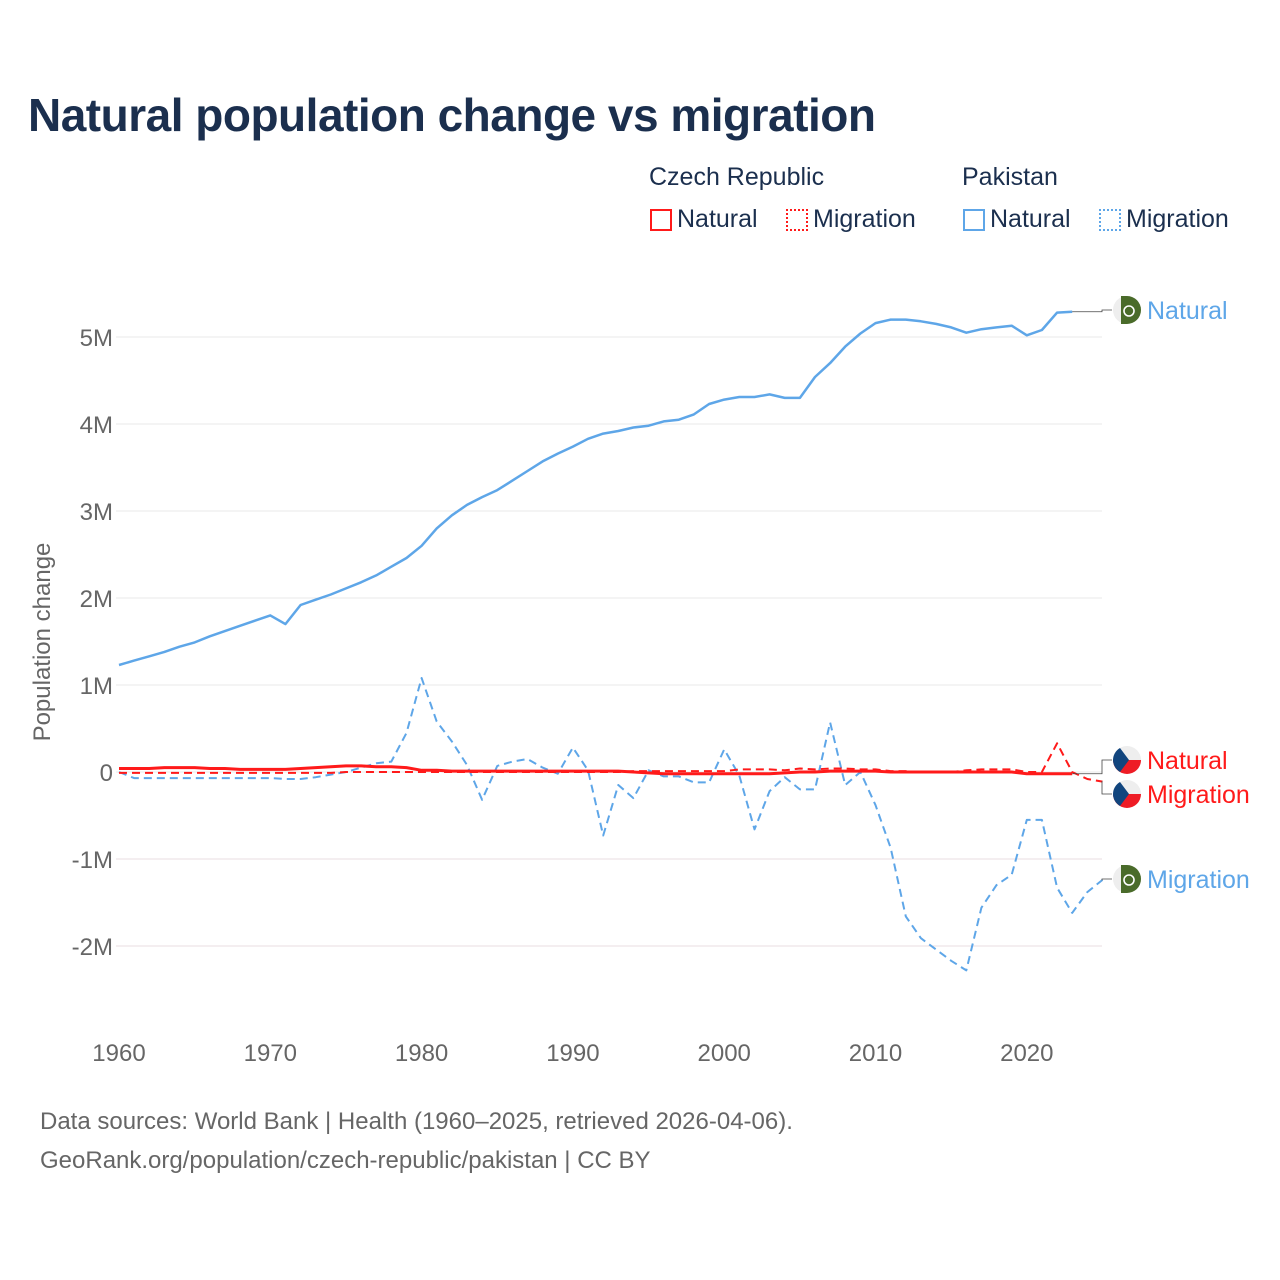 Image resolution: width=1280 pixels, height=1280 pixels. What do you see at coordinates (96, 425) in the screenshot?
I see `y-tick-label: 4M` at bounding box center [96, 425].